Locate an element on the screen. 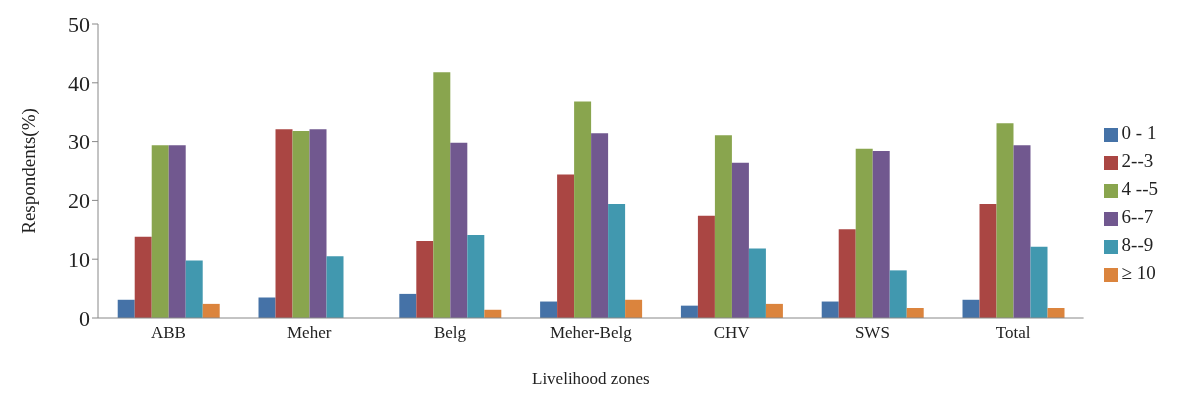 This screenshot has width=1188, height=402. y-tick-label: 50 is located at coordinates (79, 24).